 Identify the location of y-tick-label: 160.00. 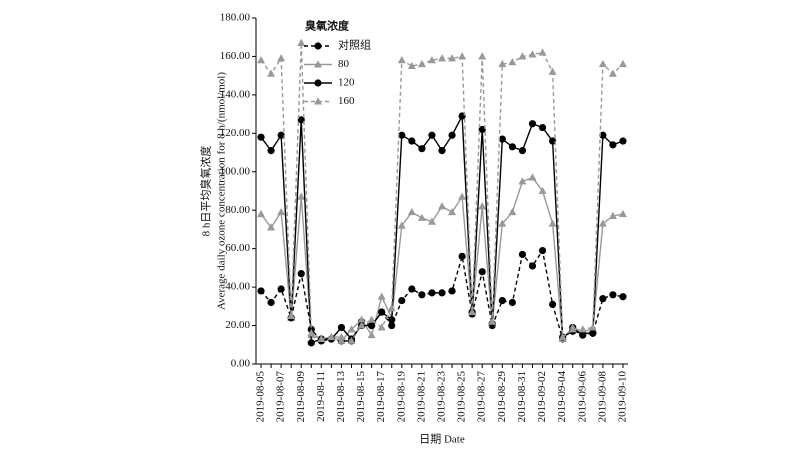
(235, 56).